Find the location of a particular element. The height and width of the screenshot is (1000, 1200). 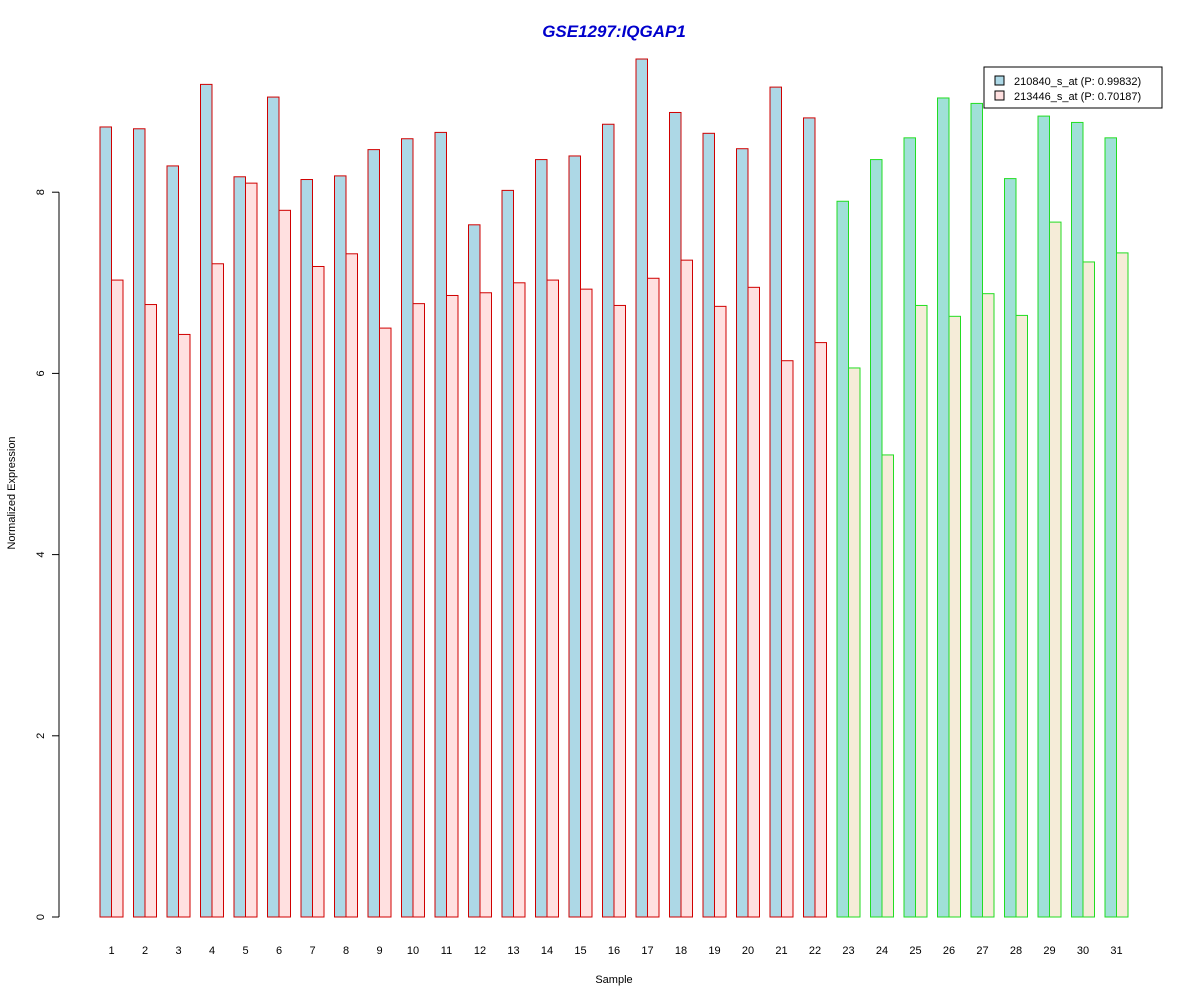

y-tick-label: 0 is located at coordinates (41, 917).